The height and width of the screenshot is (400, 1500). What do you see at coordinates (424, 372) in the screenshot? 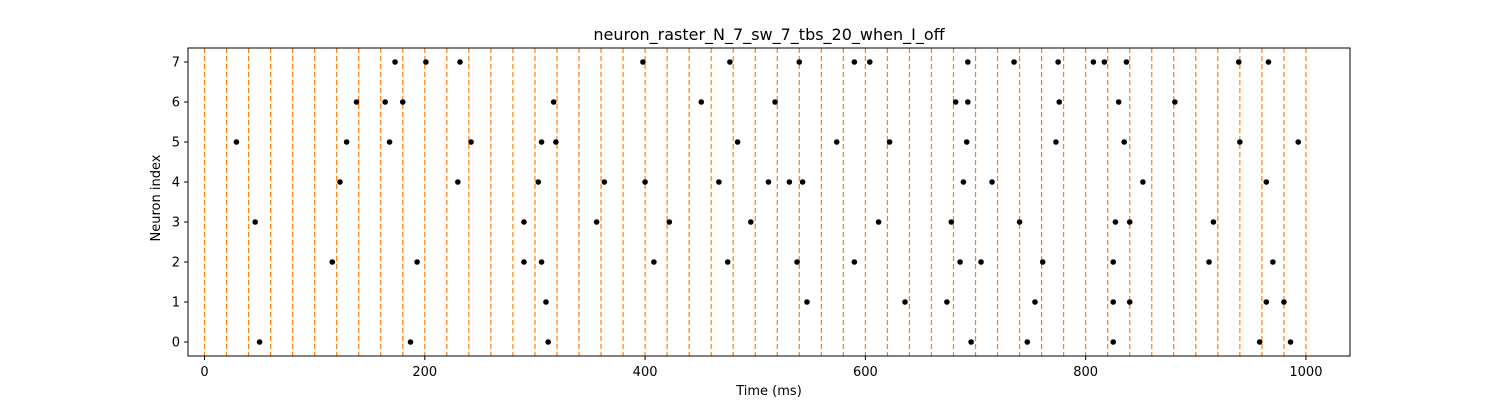
I see `x-tick-label: 200` at bounding box center [424, 372].